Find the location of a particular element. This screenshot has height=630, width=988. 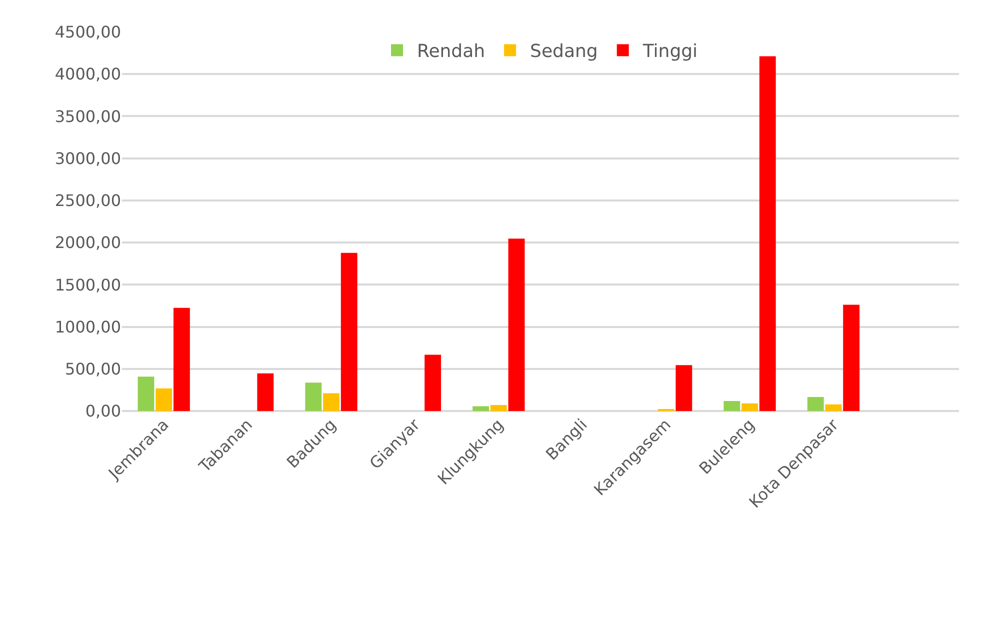

y-tick-label: 1500,00 is located at coordinates (87, 284).